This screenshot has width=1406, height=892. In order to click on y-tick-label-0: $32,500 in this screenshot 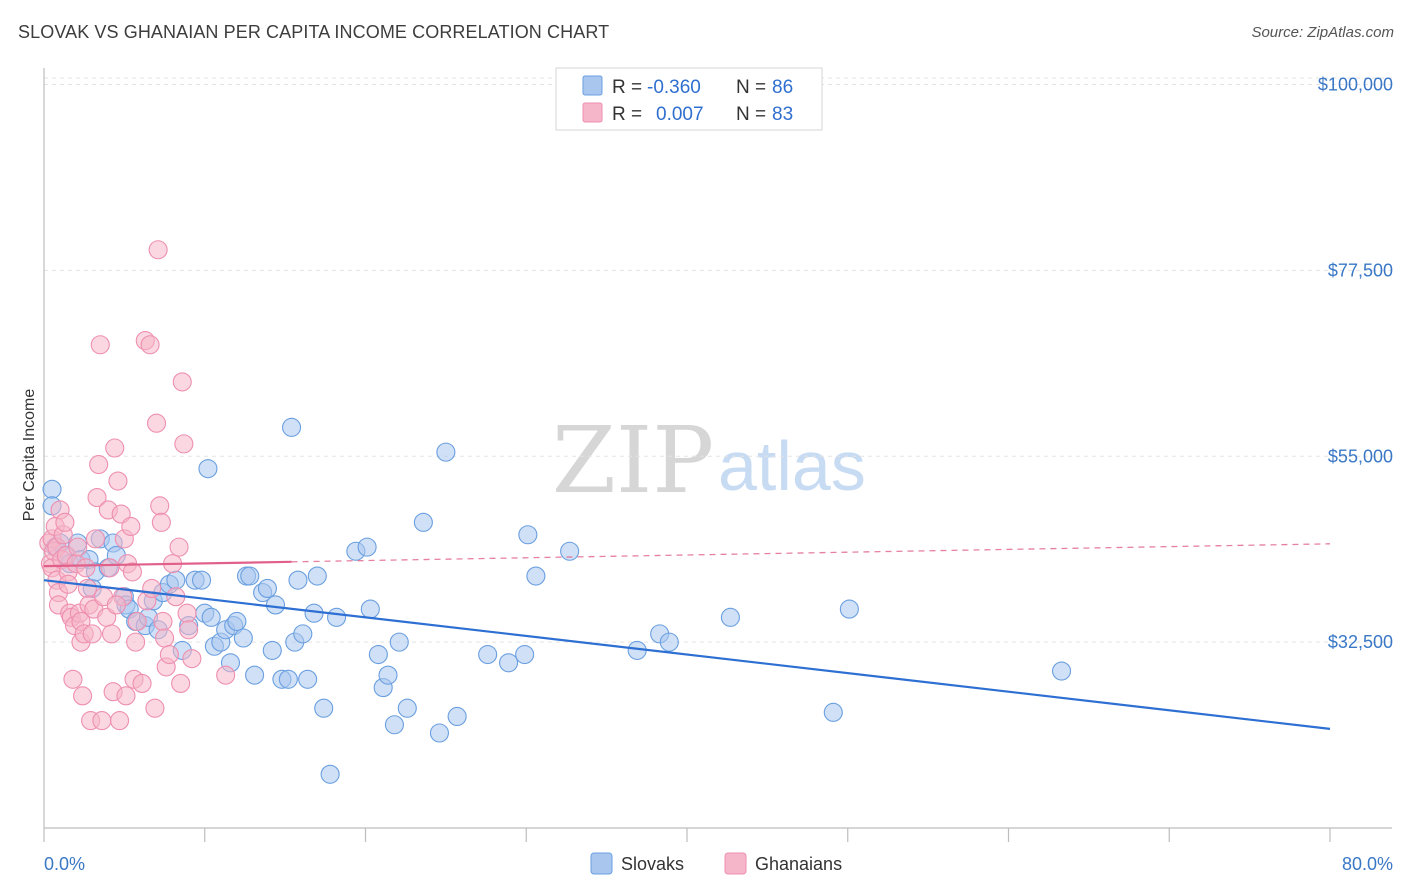, I will do `click(1360, 642)`.